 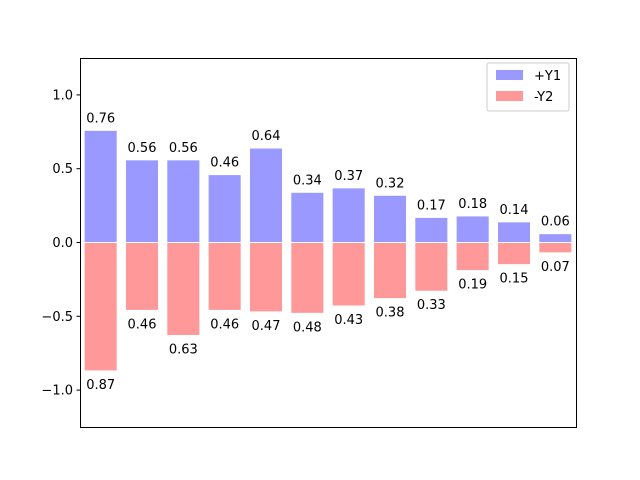 I want to click on data-label-y2: 0.47, so click(x=266, y=326).